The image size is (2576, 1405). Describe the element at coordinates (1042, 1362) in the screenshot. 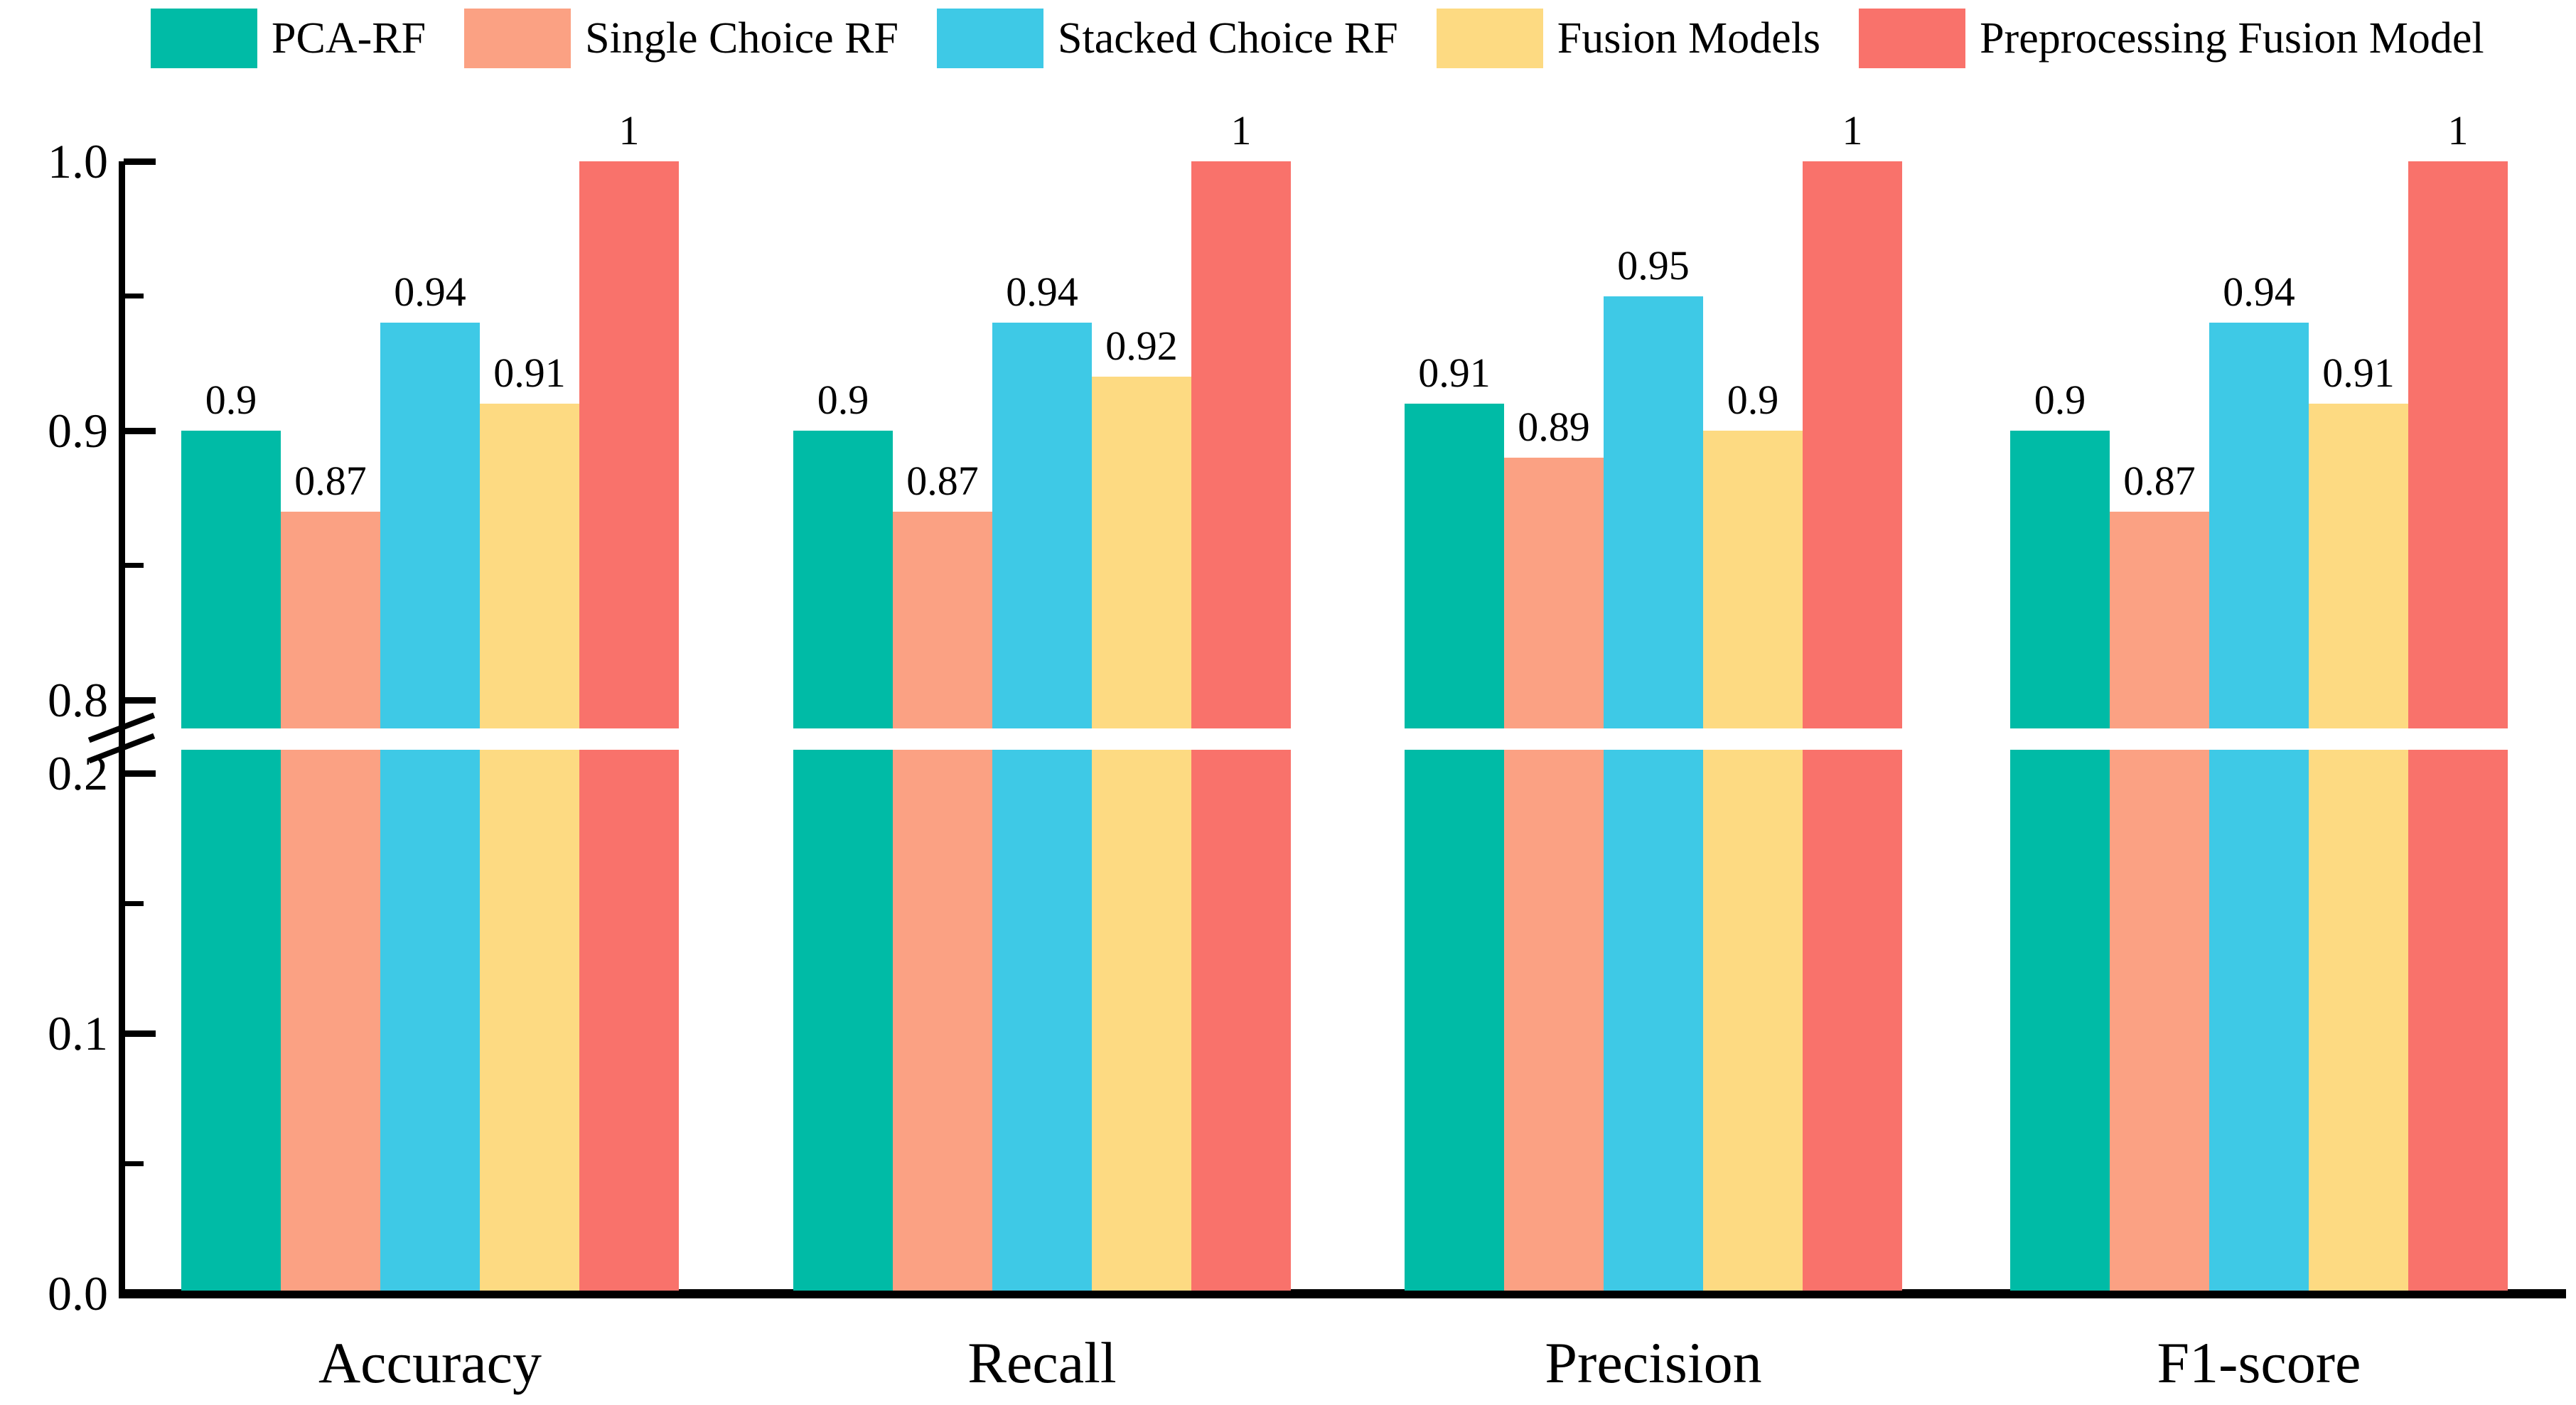

I see `x-category-label: Recall` at that location.